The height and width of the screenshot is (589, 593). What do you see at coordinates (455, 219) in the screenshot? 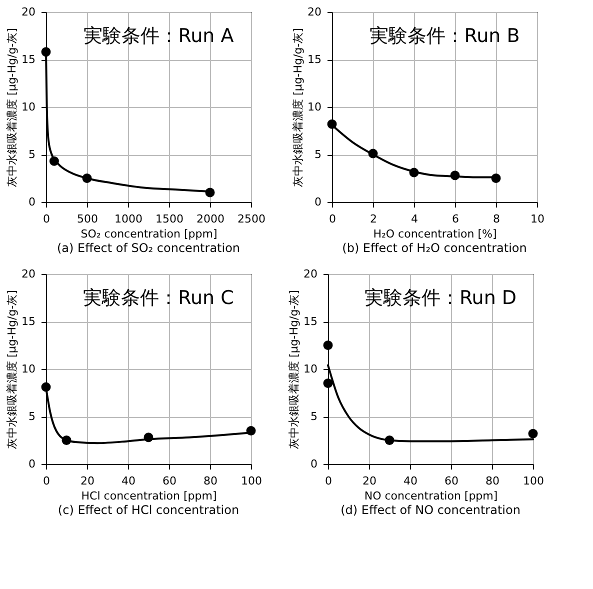
I see `x-tick-label: 6` at bounding box center [455, 219].